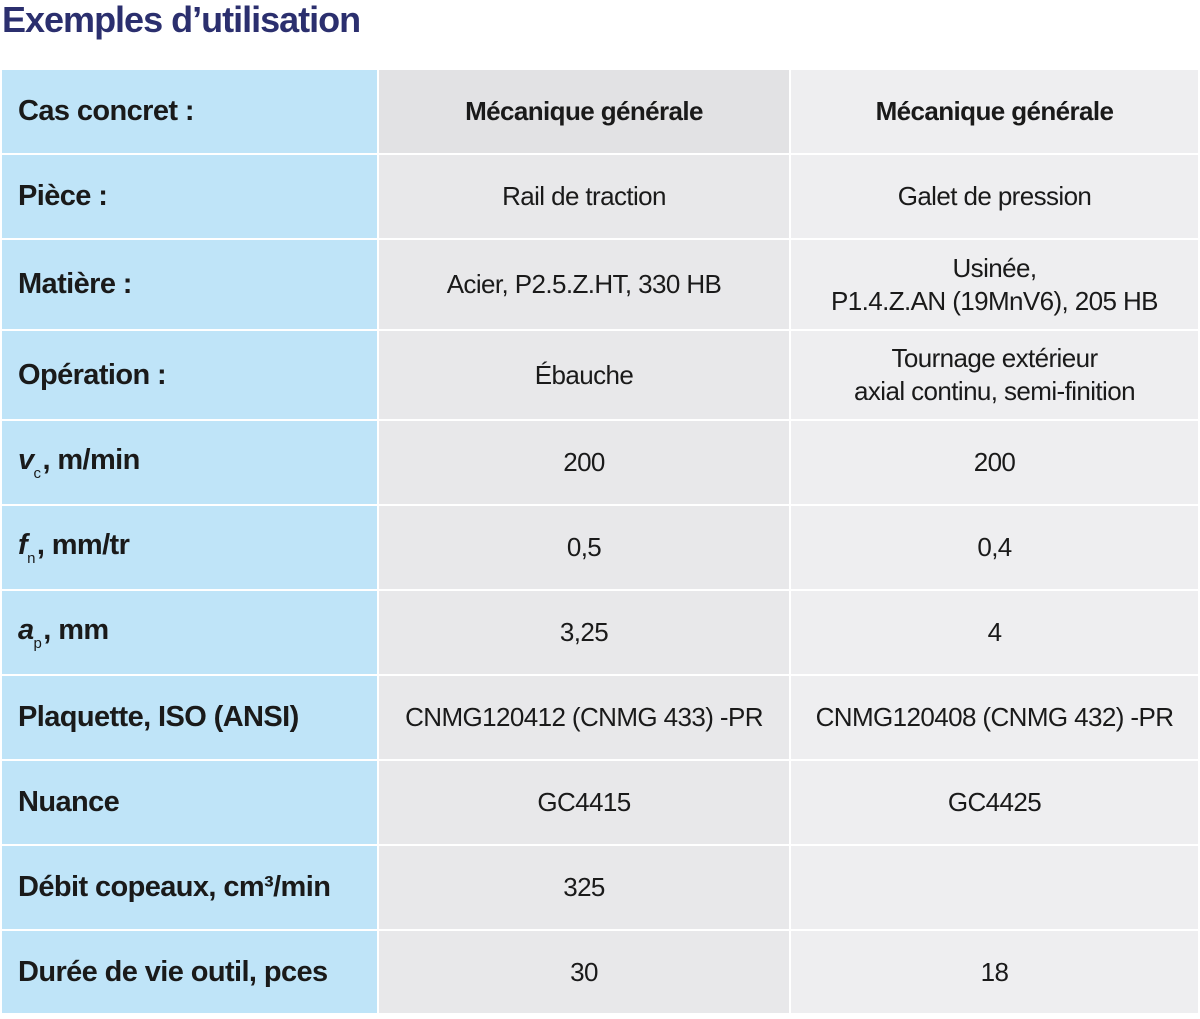 The height and width of the screenshot is (1019, 1200). I want to click on row-label: Durée de vie outil, pces, so click(189, 972).